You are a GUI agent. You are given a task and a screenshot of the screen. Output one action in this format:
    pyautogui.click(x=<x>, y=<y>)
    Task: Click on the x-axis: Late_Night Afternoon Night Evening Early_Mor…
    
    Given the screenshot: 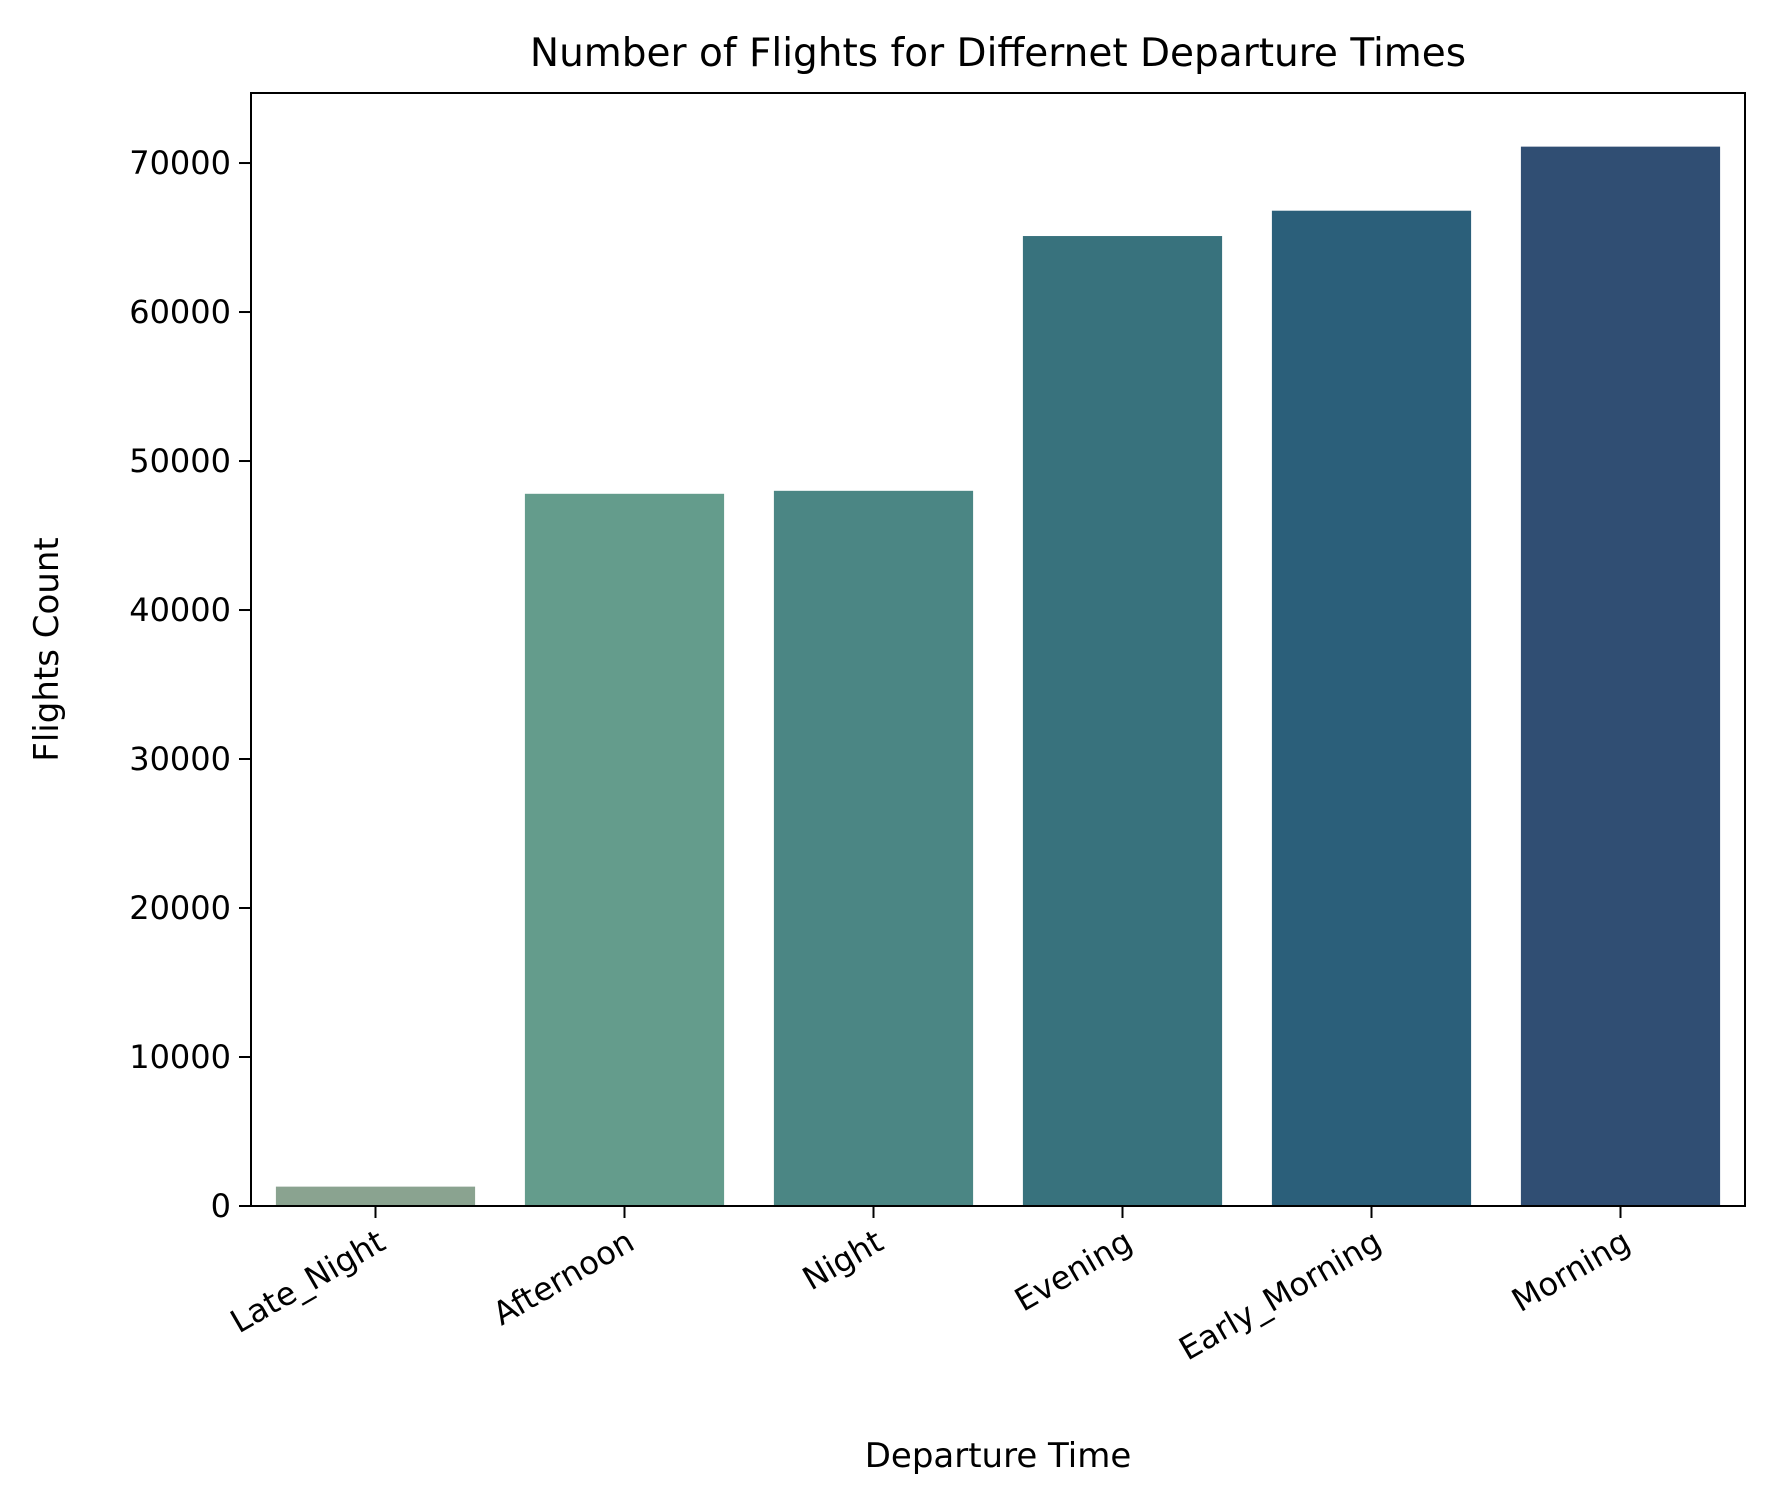 What is the action you would take?
    pyautogui.click(x=930, y=1287)
    